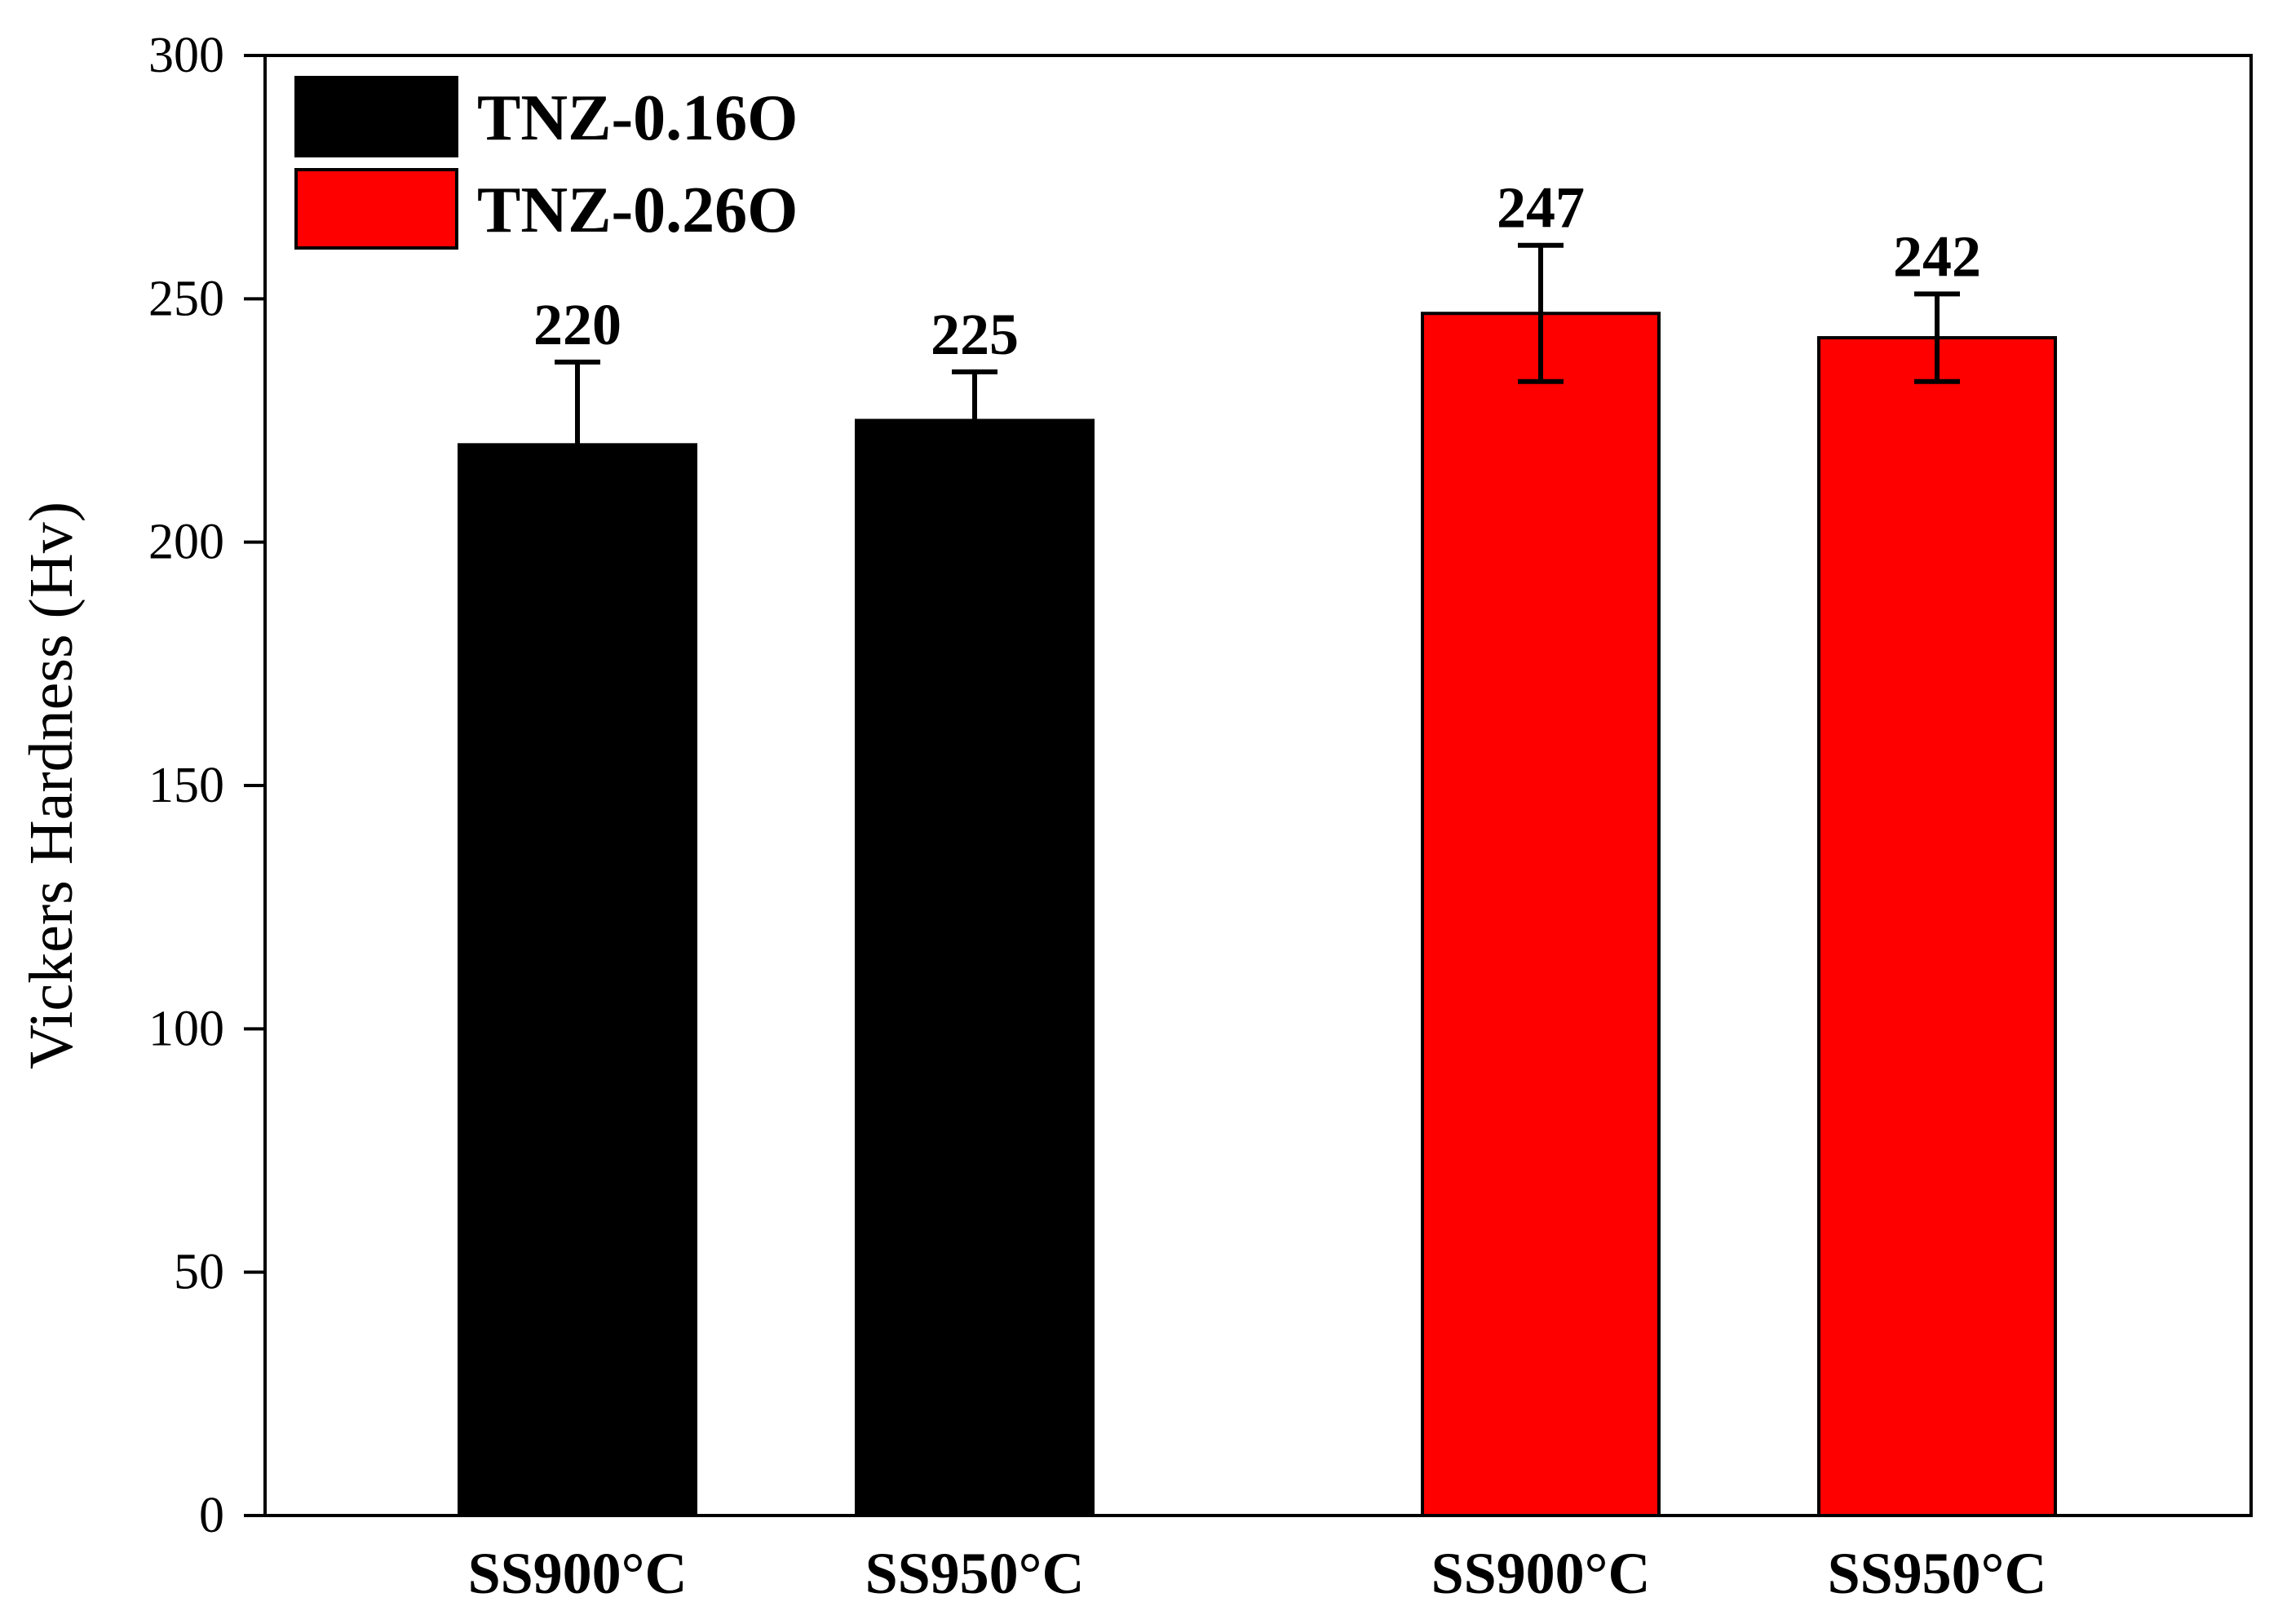 The width and height of the screenshot is (2278, 1624). Describe the element at coordinates (51, 785) in the screenshot. I see `y-axis-title: Vickers Hardness (Hv)` at that location.